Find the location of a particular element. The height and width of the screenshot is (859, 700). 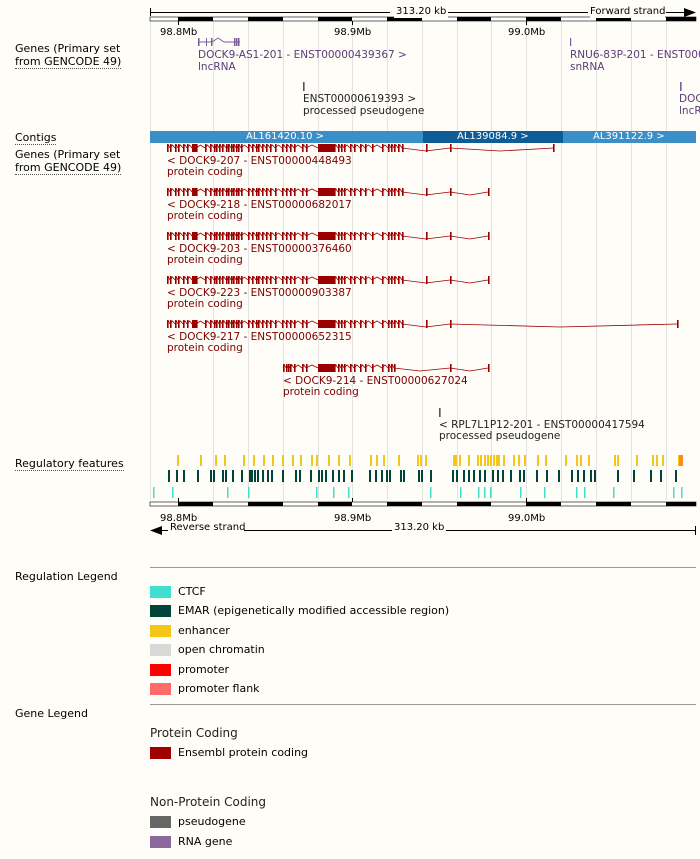

gene-label: DOCK9-AS1-201 - ENST00000439367 > is located at coordinates (302, 55).